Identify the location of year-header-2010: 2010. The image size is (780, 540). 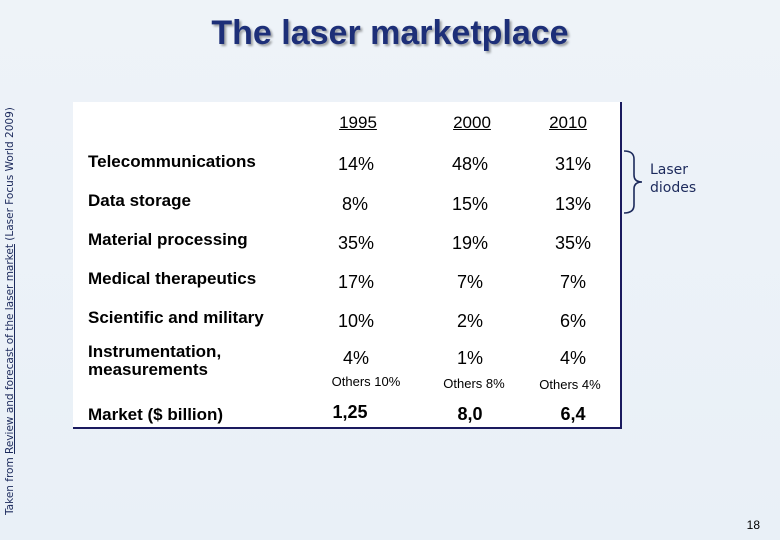
(568, 122).